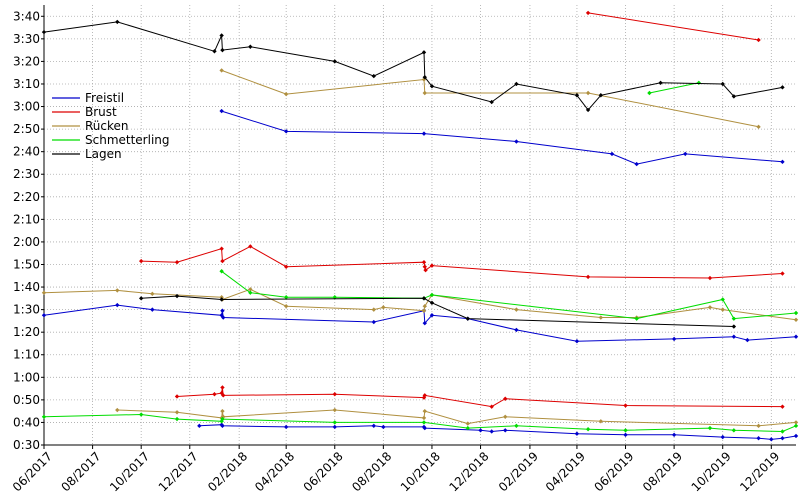 The image size is (800, 500). I want to click on y-tick-label: 2:00, so click(26, 242).